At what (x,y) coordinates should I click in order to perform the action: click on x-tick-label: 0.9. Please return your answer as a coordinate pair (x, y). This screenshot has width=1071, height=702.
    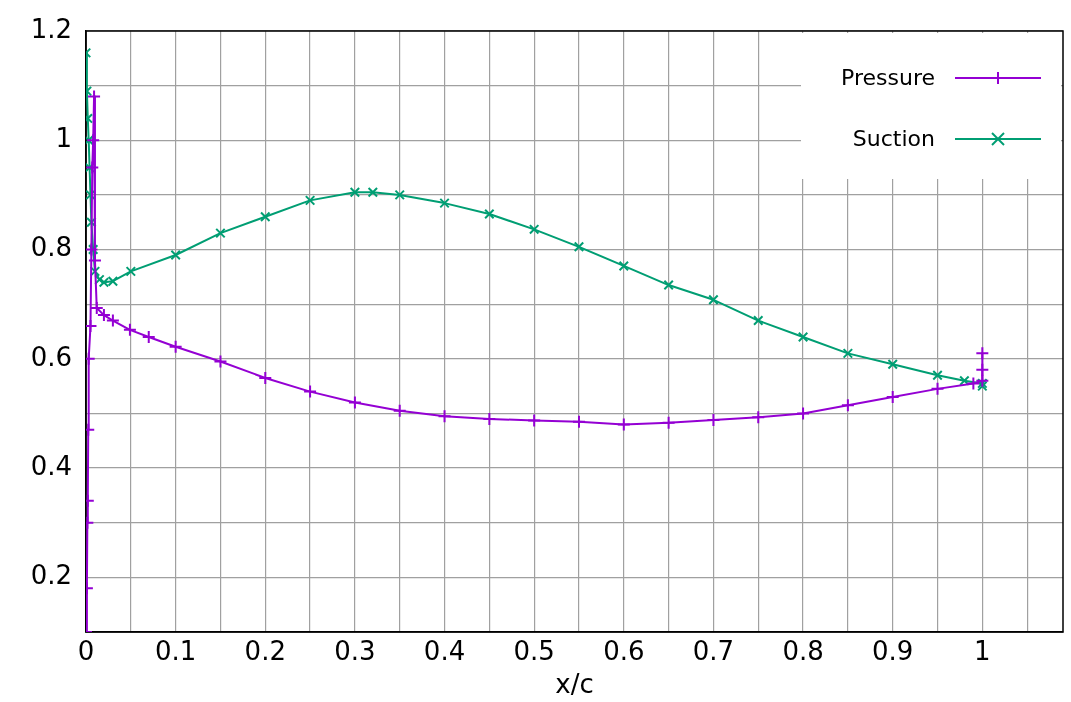
    Looking at the image, I should click on (893, 651).